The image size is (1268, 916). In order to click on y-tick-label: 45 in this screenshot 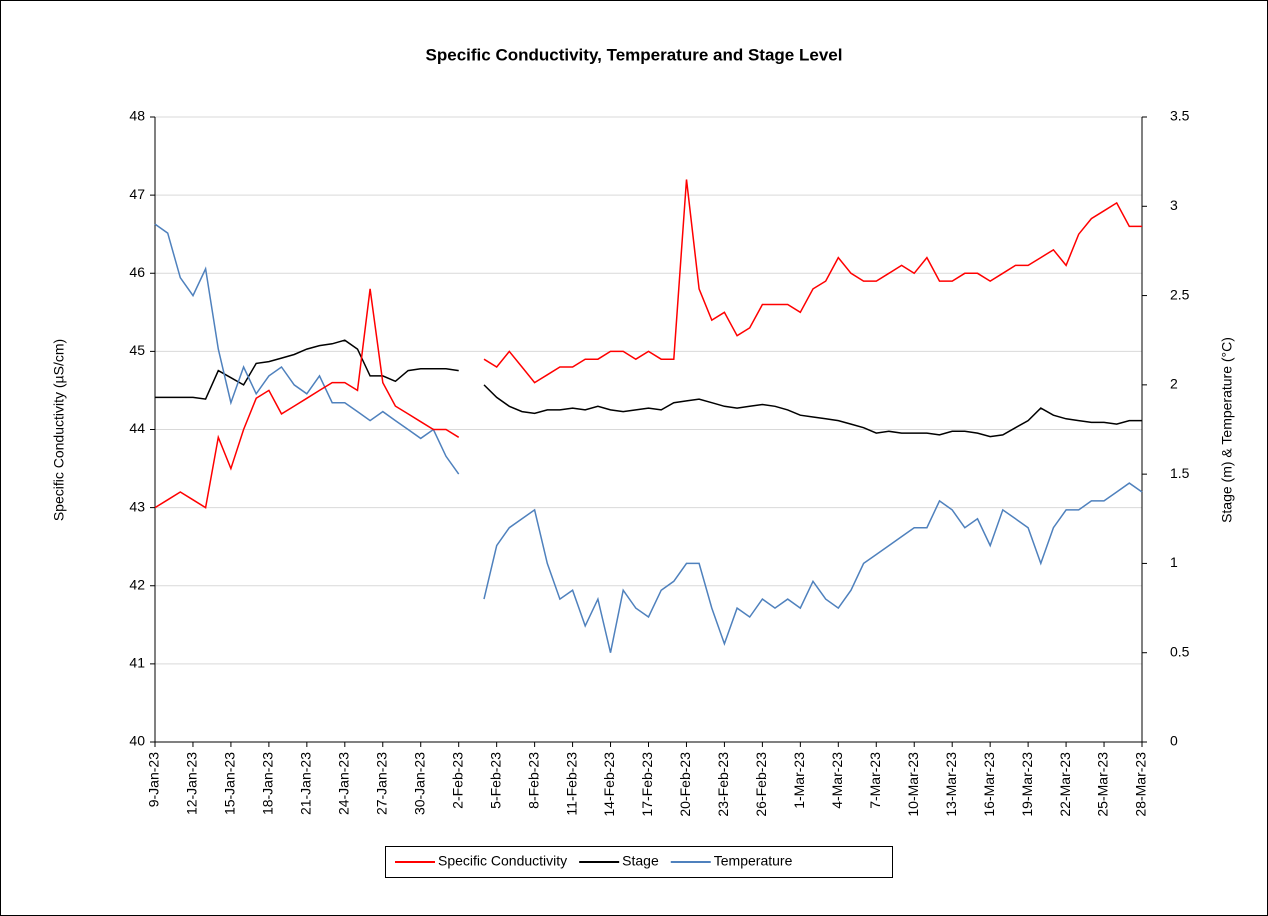, I will do `click(137, 350)`.